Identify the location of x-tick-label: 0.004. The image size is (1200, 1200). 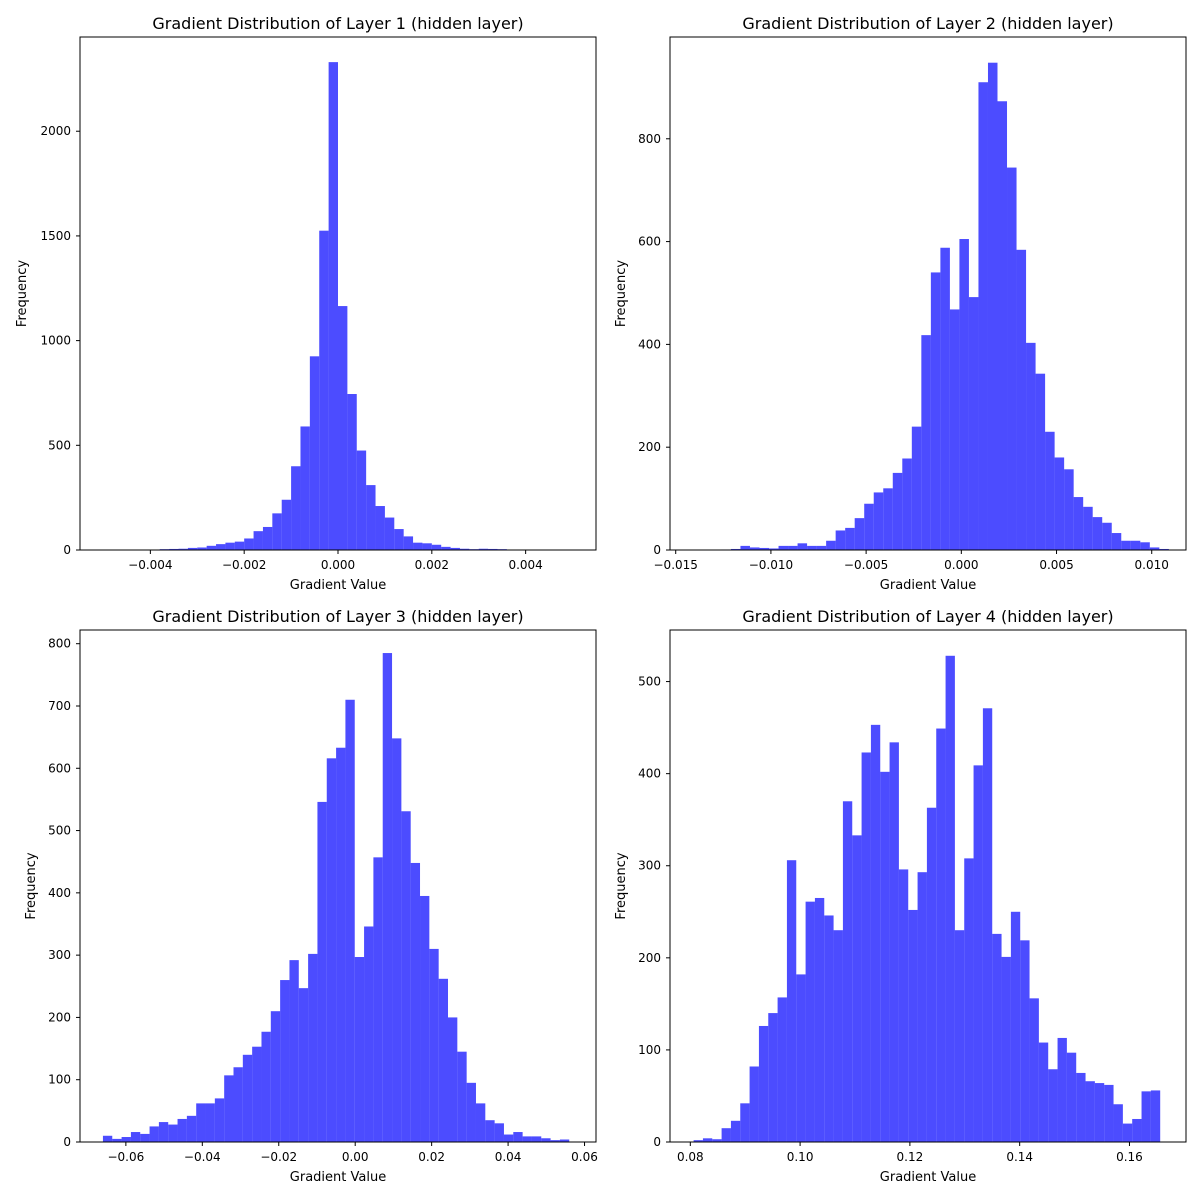
(525, 565).